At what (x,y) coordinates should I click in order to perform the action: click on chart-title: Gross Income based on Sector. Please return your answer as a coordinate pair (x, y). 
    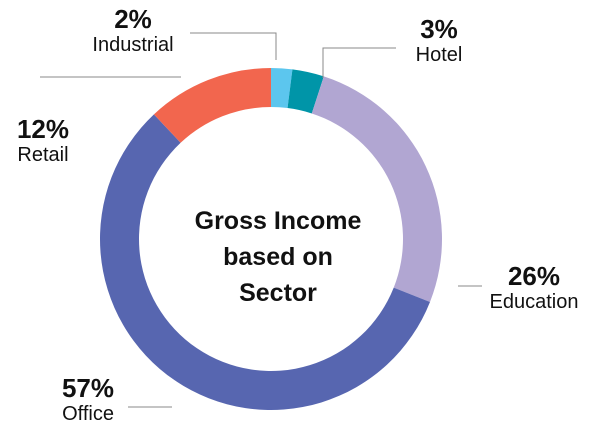
    Looking at the image, I should click on (278, 257).